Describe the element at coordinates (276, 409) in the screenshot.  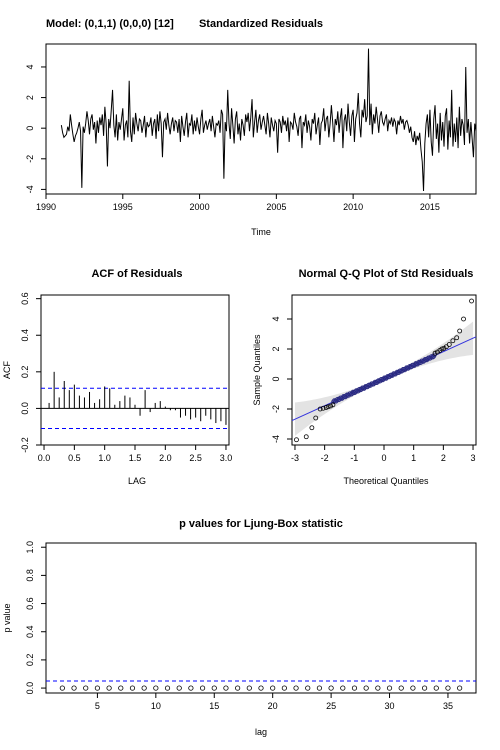
I see `qq-ytick-label: -2` at that location.